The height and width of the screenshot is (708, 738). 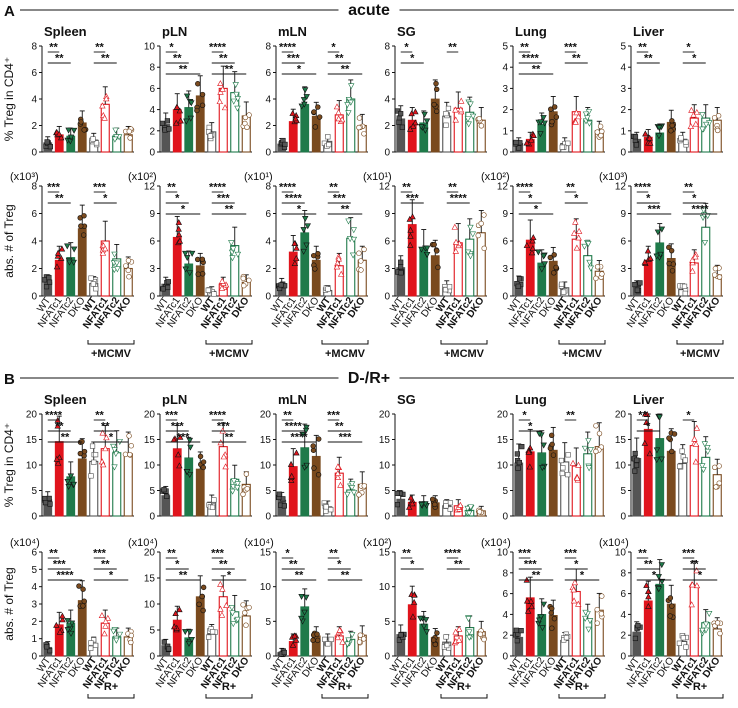 What do you see at coordinates (505, 214) in the screenshot?
I see `y-tick-label: 9` at bounding box center [505, 214].